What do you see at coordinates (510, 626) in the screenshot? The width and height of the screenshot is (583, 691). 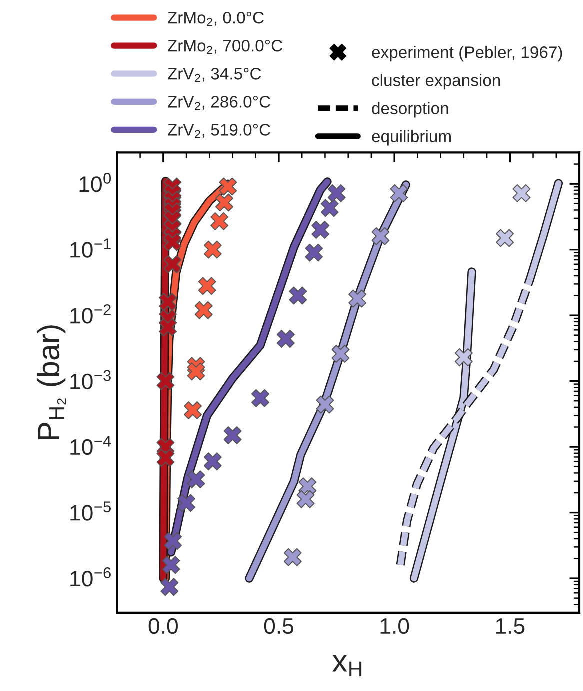 I see `x-tick-label: 1.5` at bounding box center [510, 626].